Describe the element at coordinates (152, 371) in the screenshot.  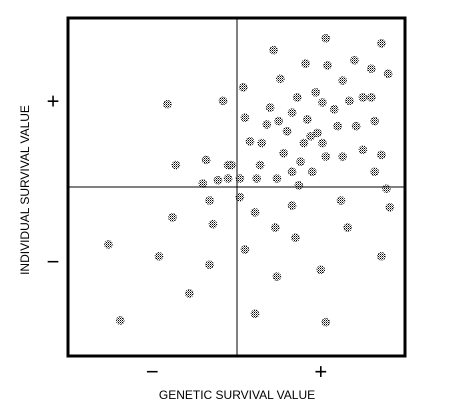
I see `x-tick-label: −` at that location.